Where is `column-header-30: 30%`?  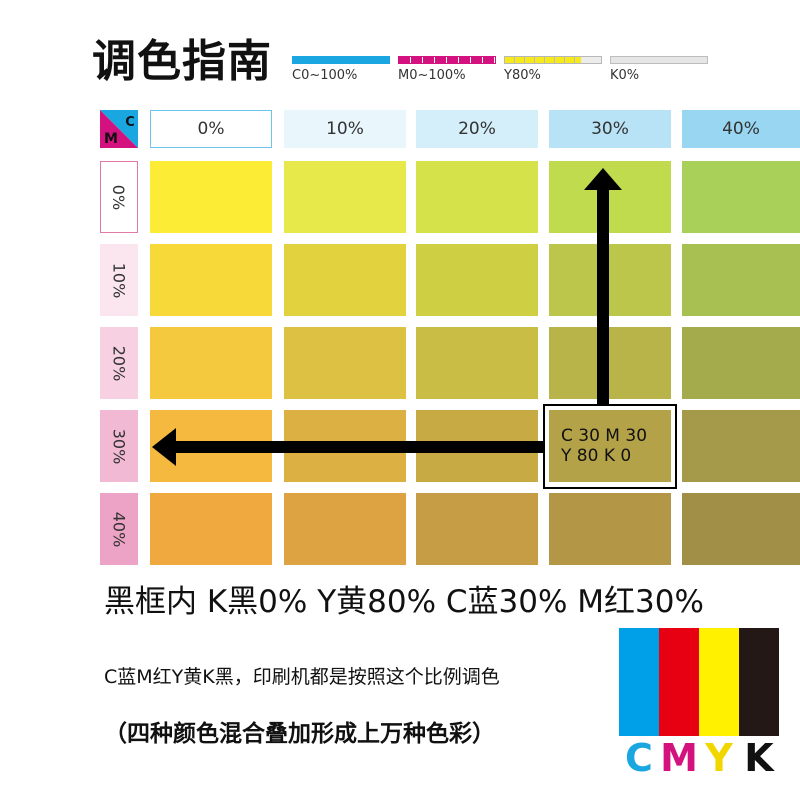 column-header-30: 30% is located at coordinates (610, 129).